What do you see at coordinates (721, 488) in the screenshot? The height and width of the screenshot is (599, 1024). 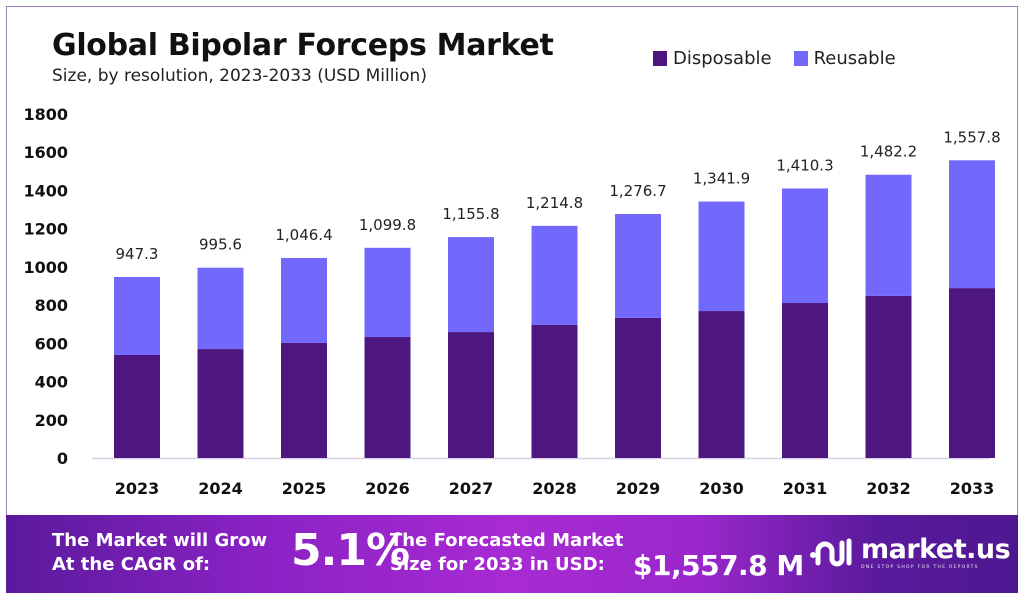 I see `x-tick-label: 2030` at bounding box center [721, 488].